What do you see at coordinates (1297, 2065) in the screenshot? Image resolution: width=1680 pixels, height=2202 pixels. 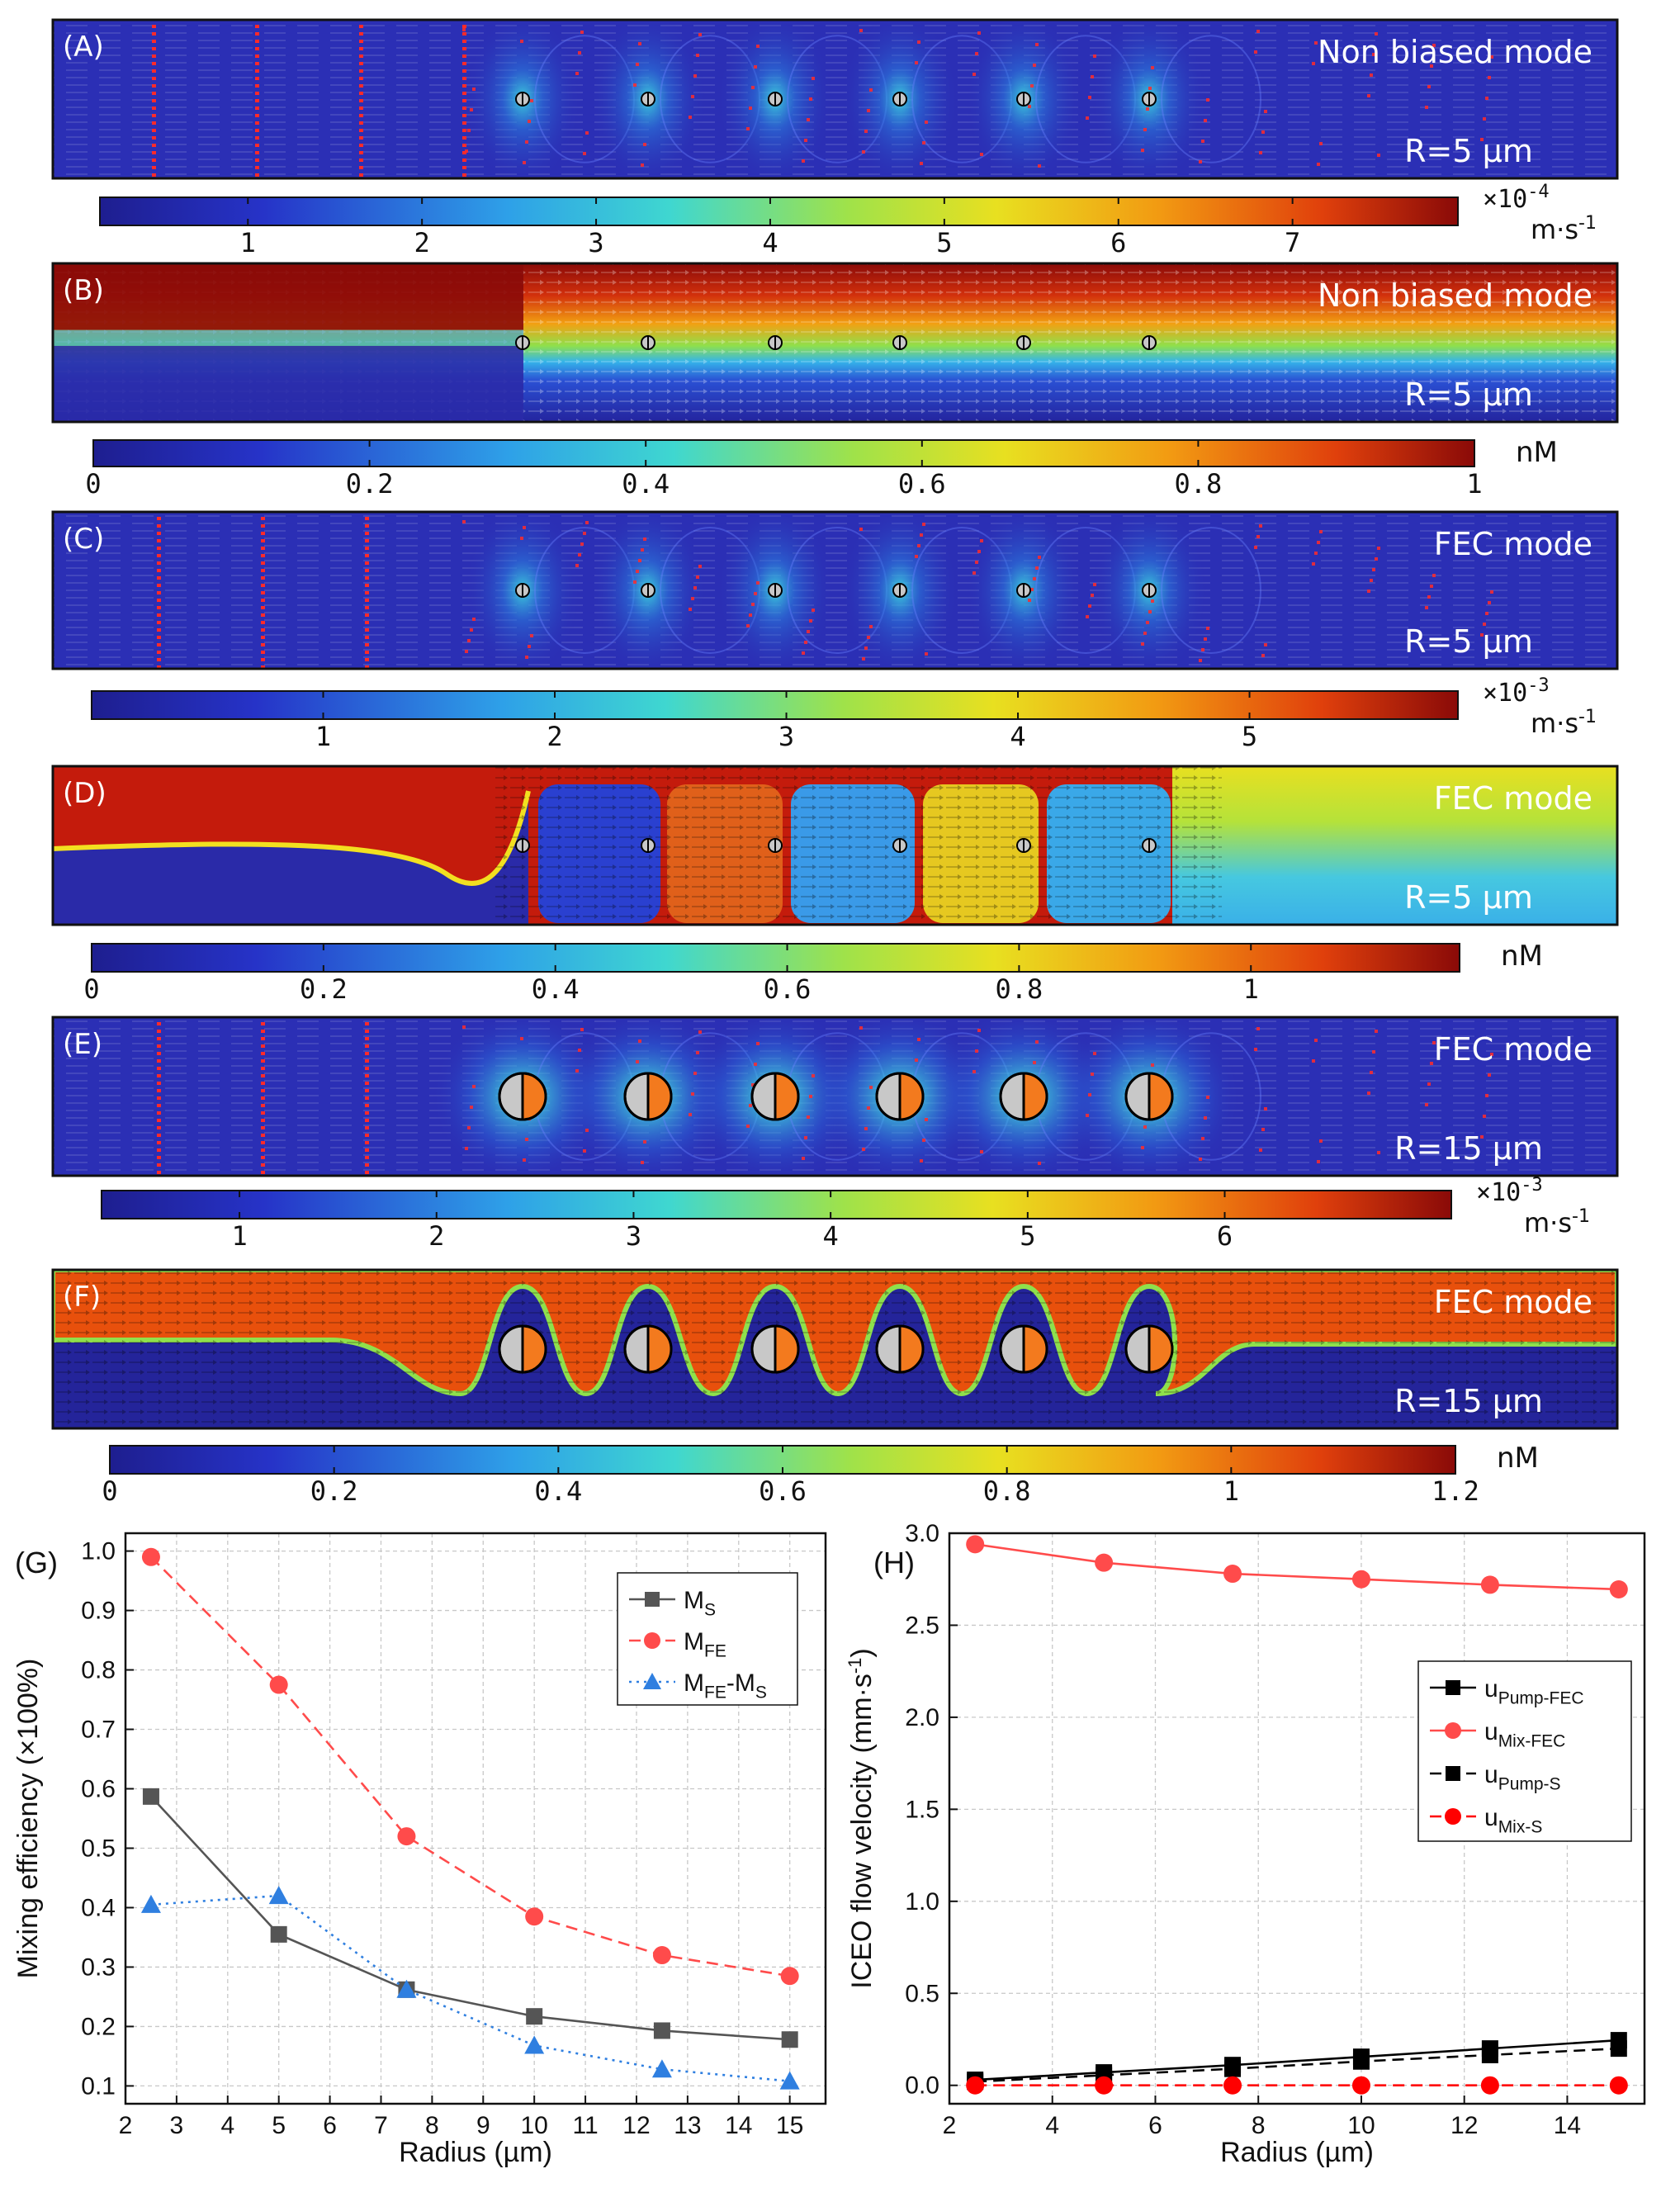 I see `series-line` at bounding box center [1297, 2065].